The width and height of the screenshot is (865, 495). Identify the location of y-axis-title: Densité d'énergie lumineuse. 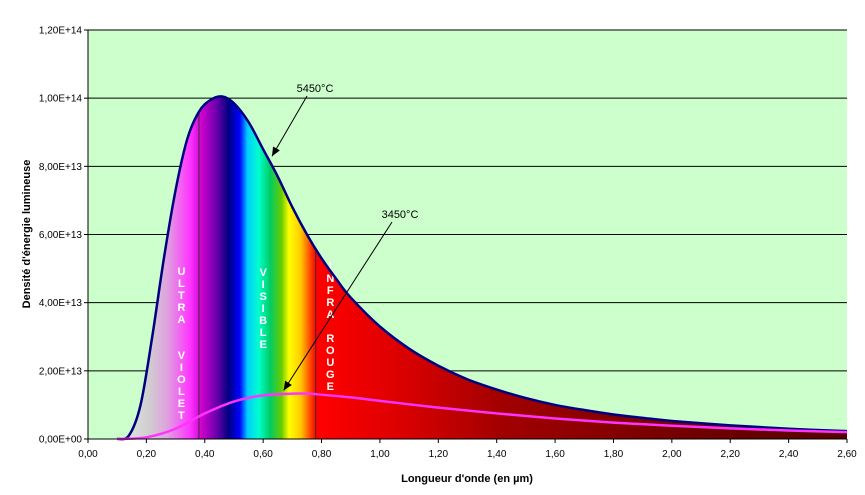
(27, 234).